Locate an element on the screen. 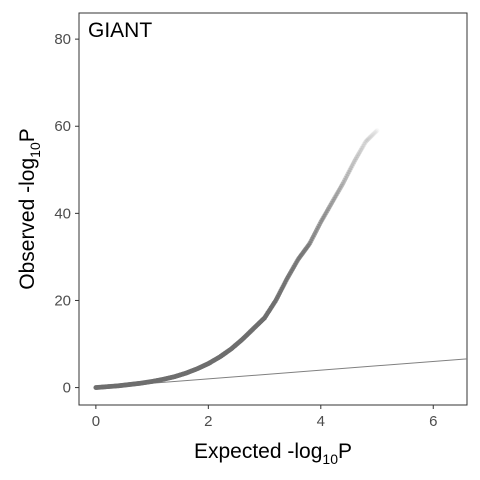  x-tick-label: 0 is located at coordinates (96, 421).